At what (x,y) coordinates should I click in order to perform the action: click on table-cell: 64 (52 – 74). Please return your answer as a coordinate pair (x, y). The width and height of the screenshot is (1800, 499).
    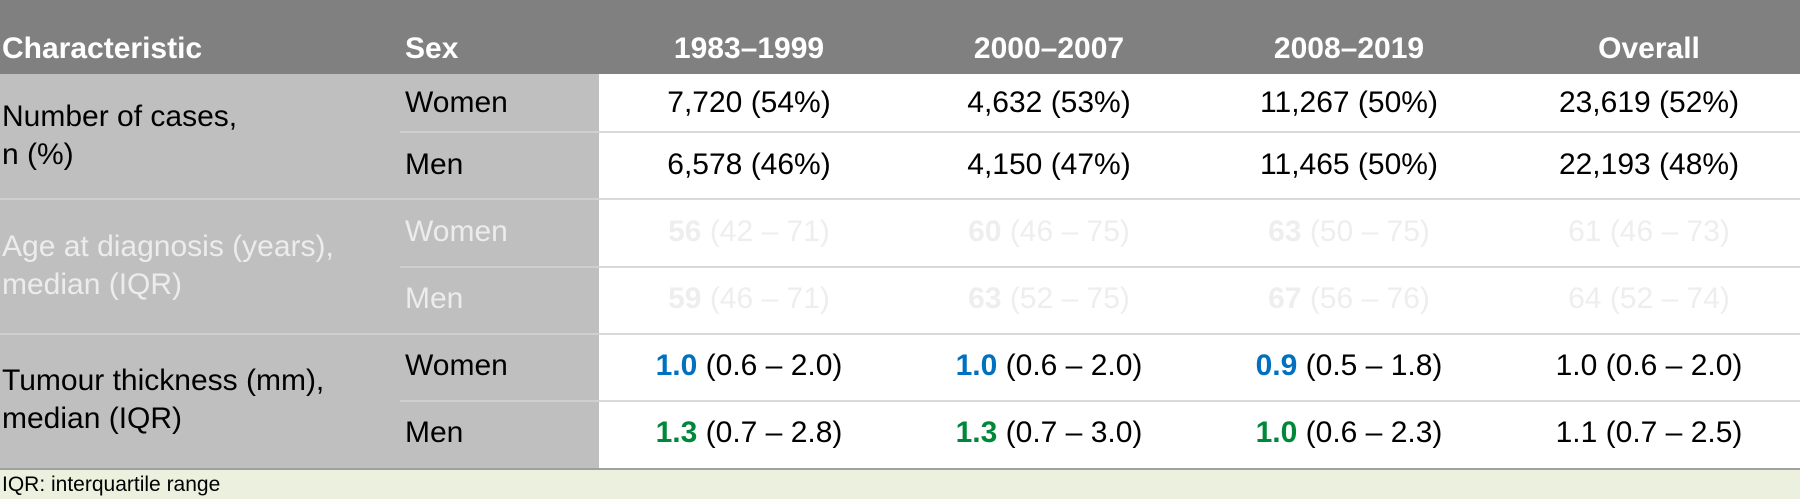
    Looking at the image, I should click on (1649, 298).